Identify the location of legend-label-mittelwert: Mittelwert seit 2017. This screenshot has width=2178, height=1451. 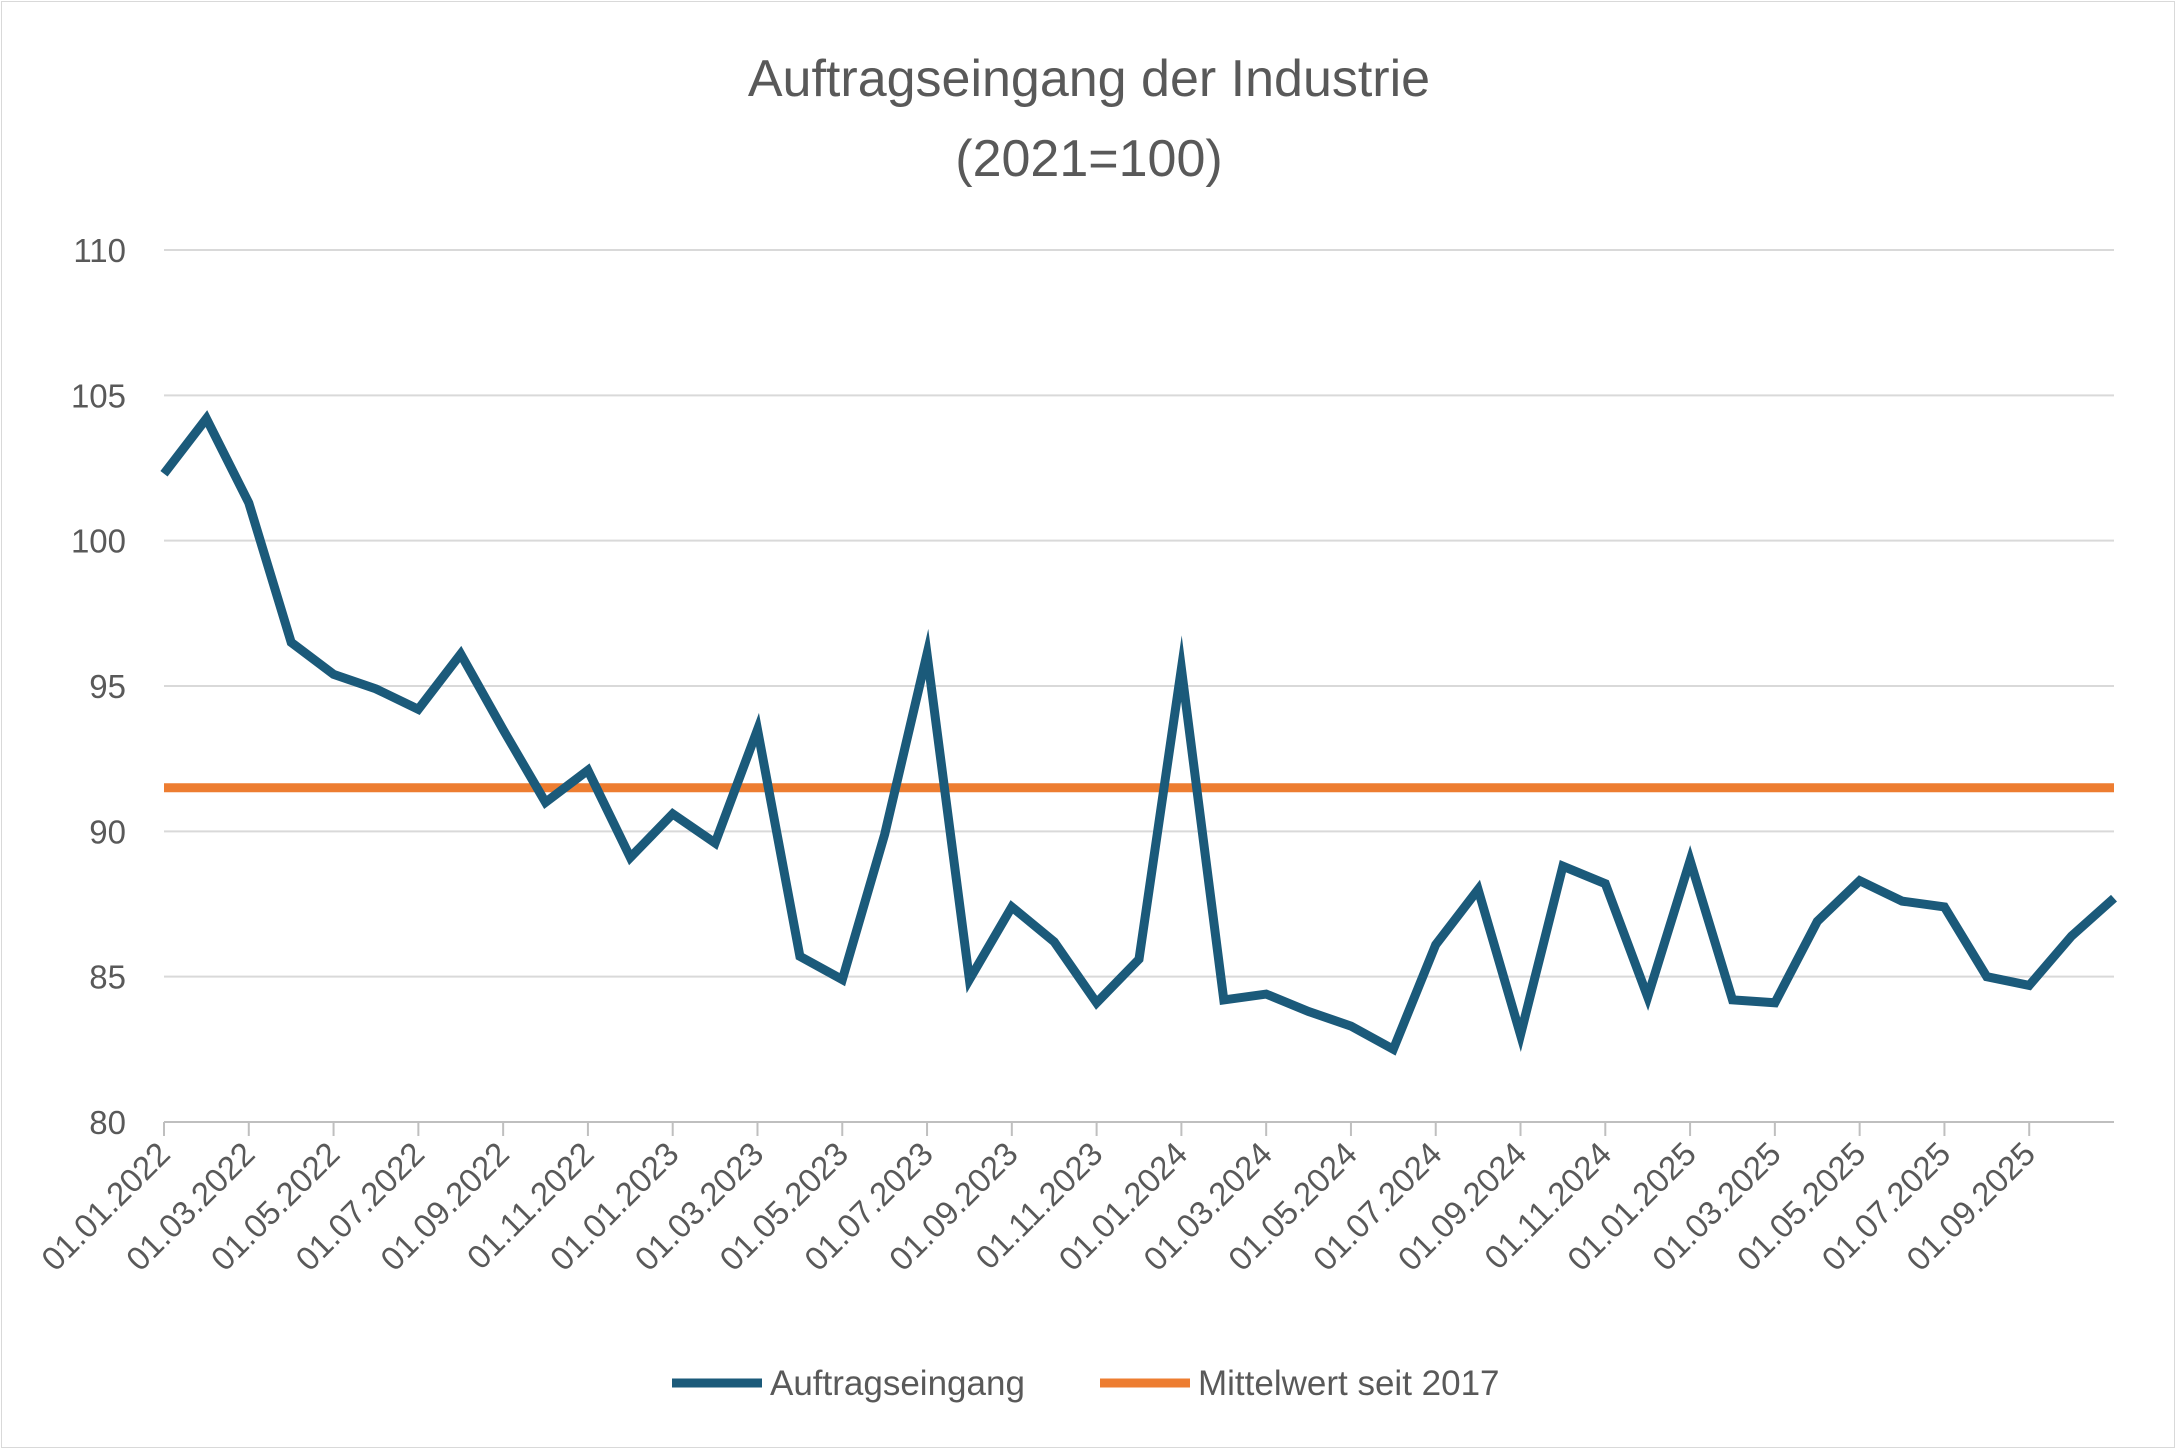
(1349, 1383).